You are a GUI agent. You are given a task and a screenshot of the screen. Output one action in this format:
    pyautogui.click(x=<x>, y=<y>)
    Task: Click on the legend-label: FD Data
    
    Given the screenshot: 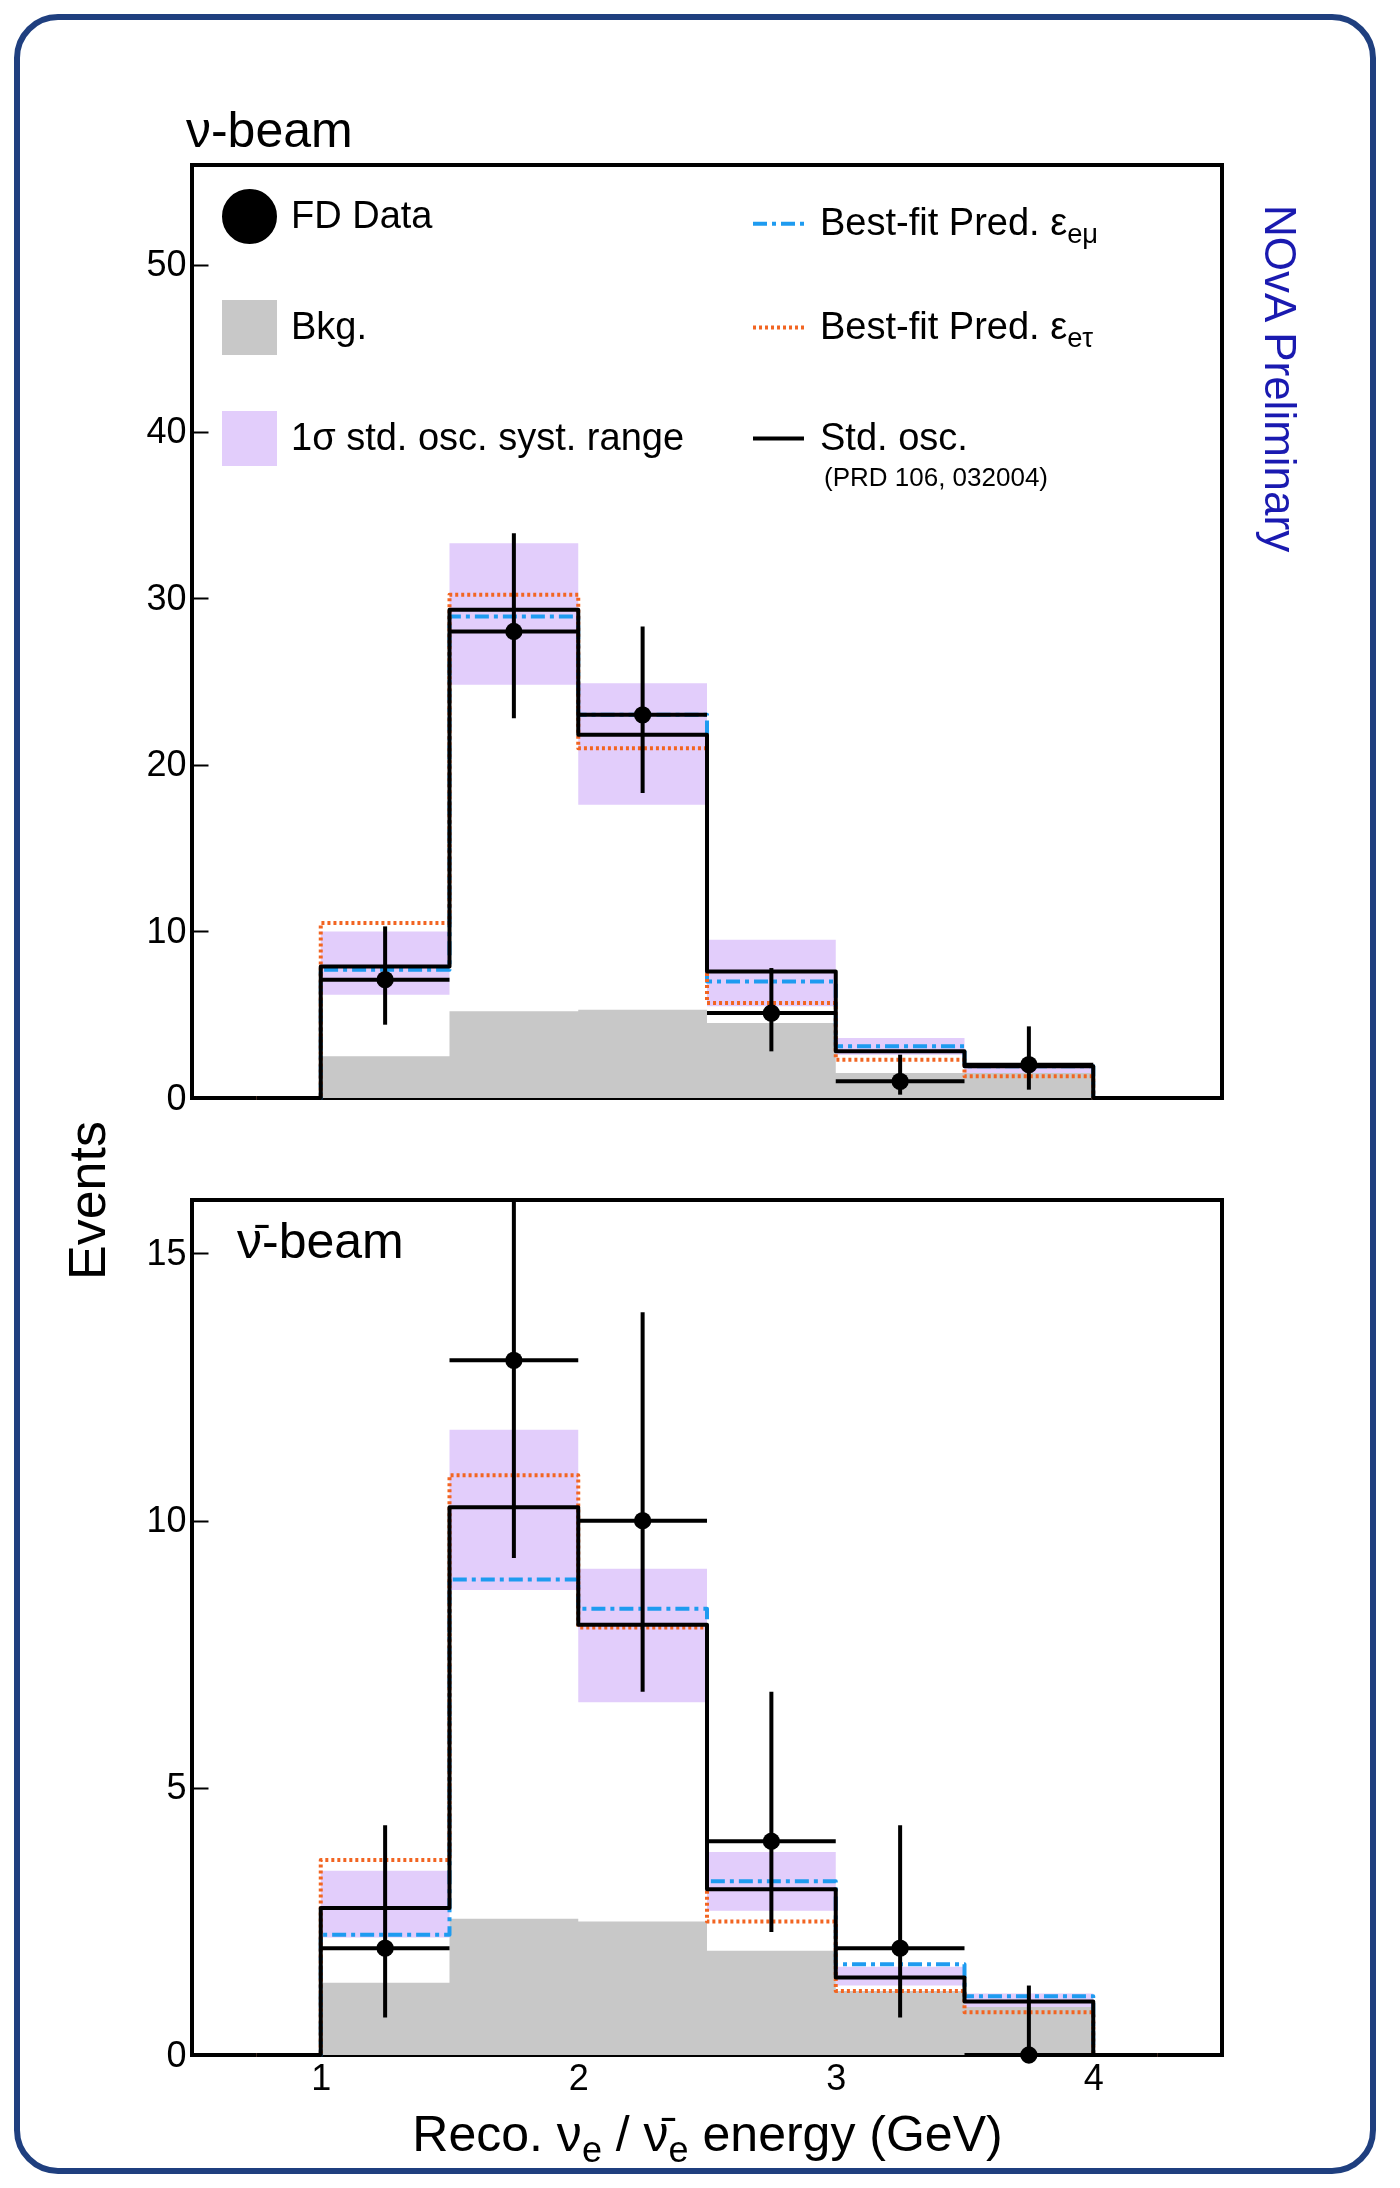 What is the action you would take?
    pyautogui.click(x=362, y=214)
    